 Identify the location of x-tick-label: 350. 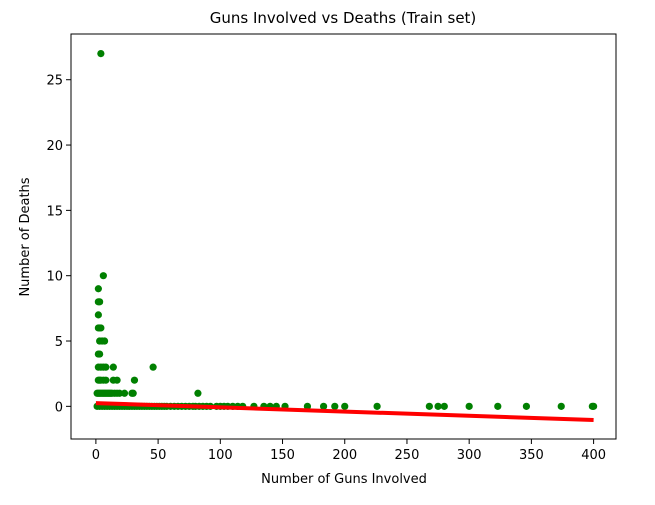
(531, 455).